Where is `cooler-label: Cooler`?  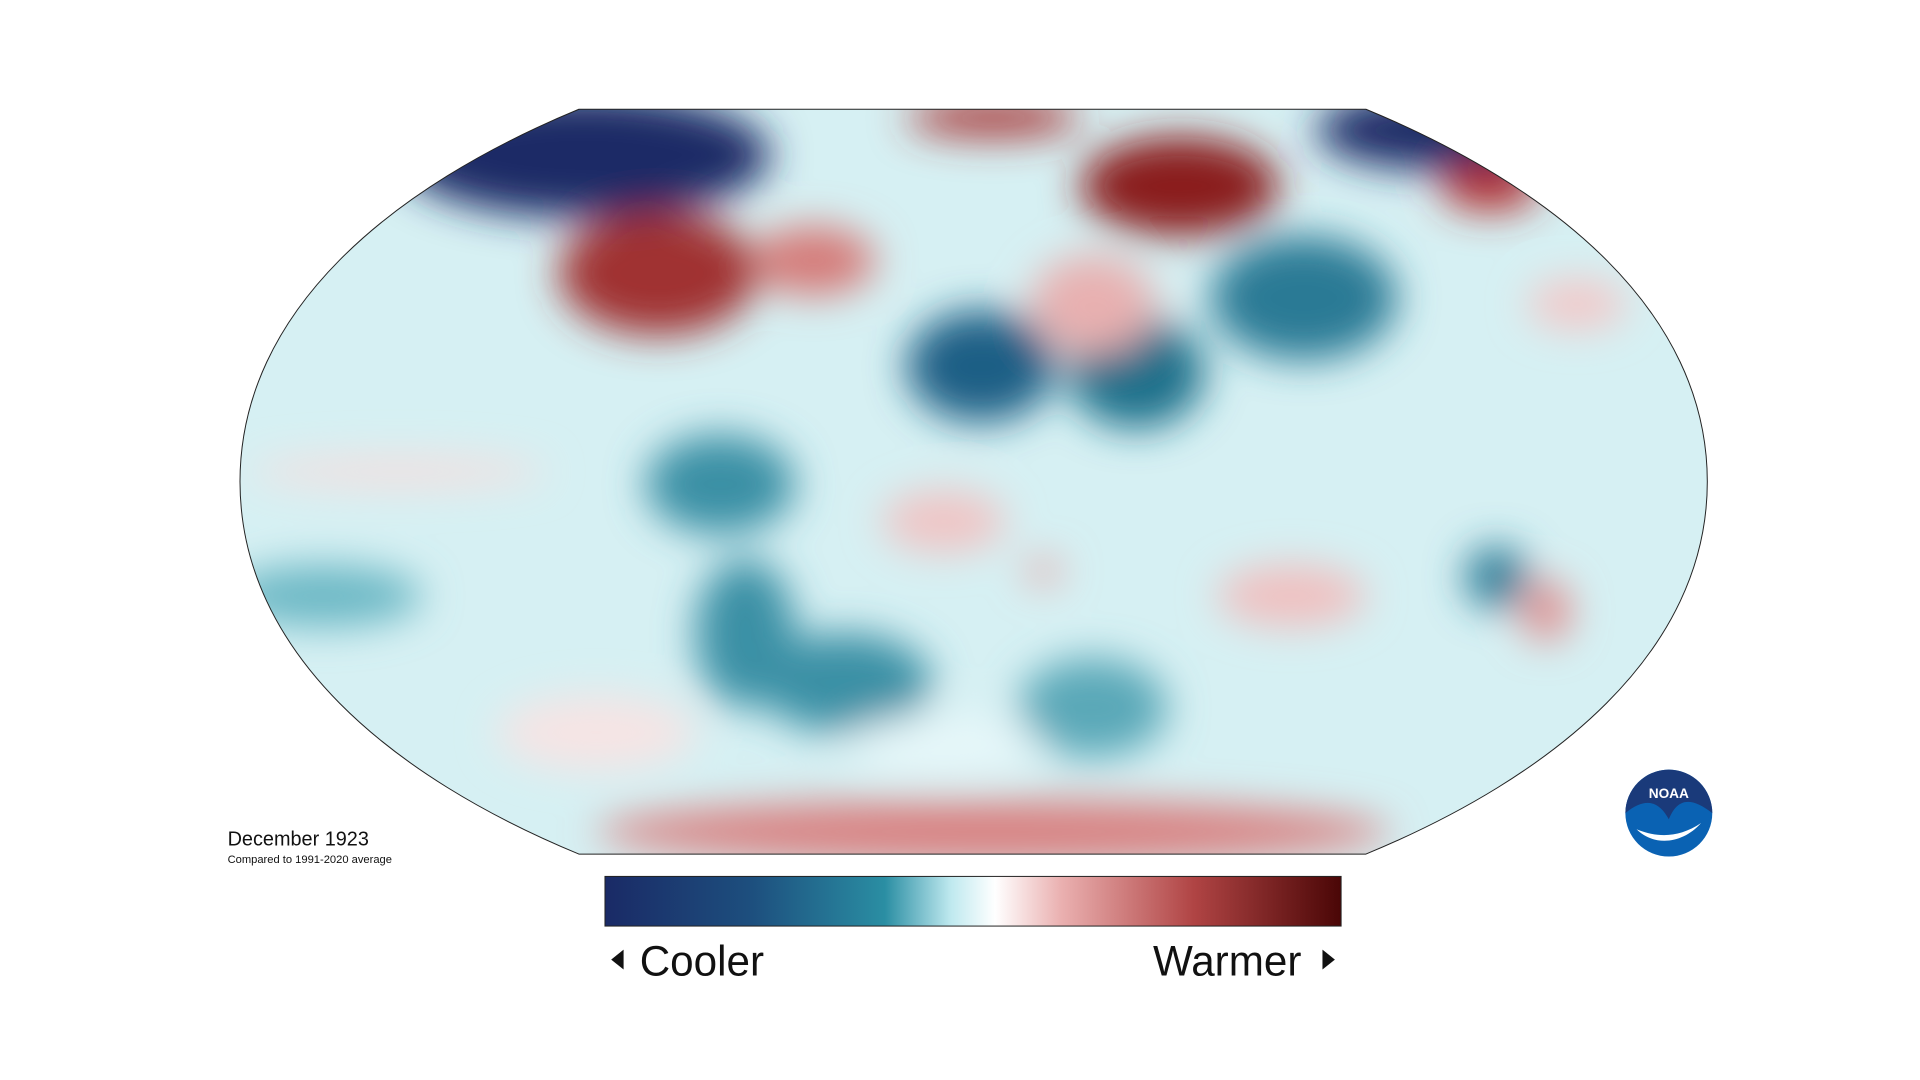
cooler-label: Cooler is located at coordinates (702, 961).